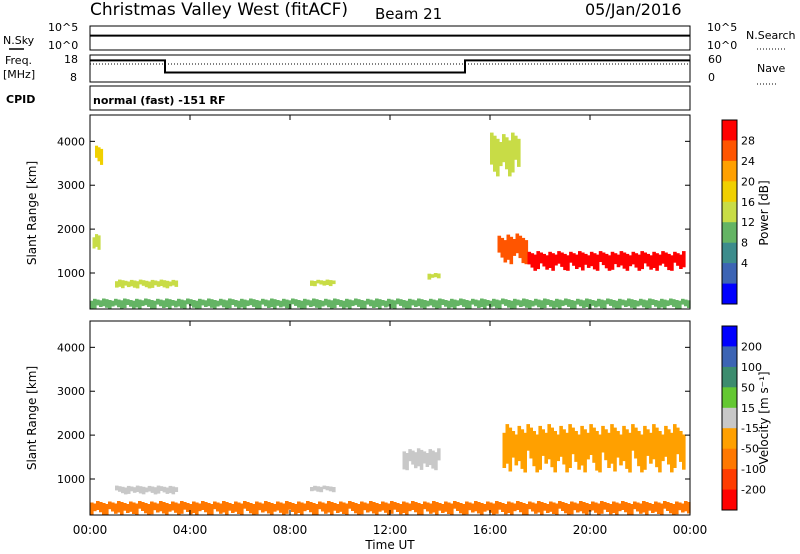 The image size is (800, 554). Describe the element at coordinates (748, 140) in the screenshot. I see `colorbar-tick-label: 28` at that location.